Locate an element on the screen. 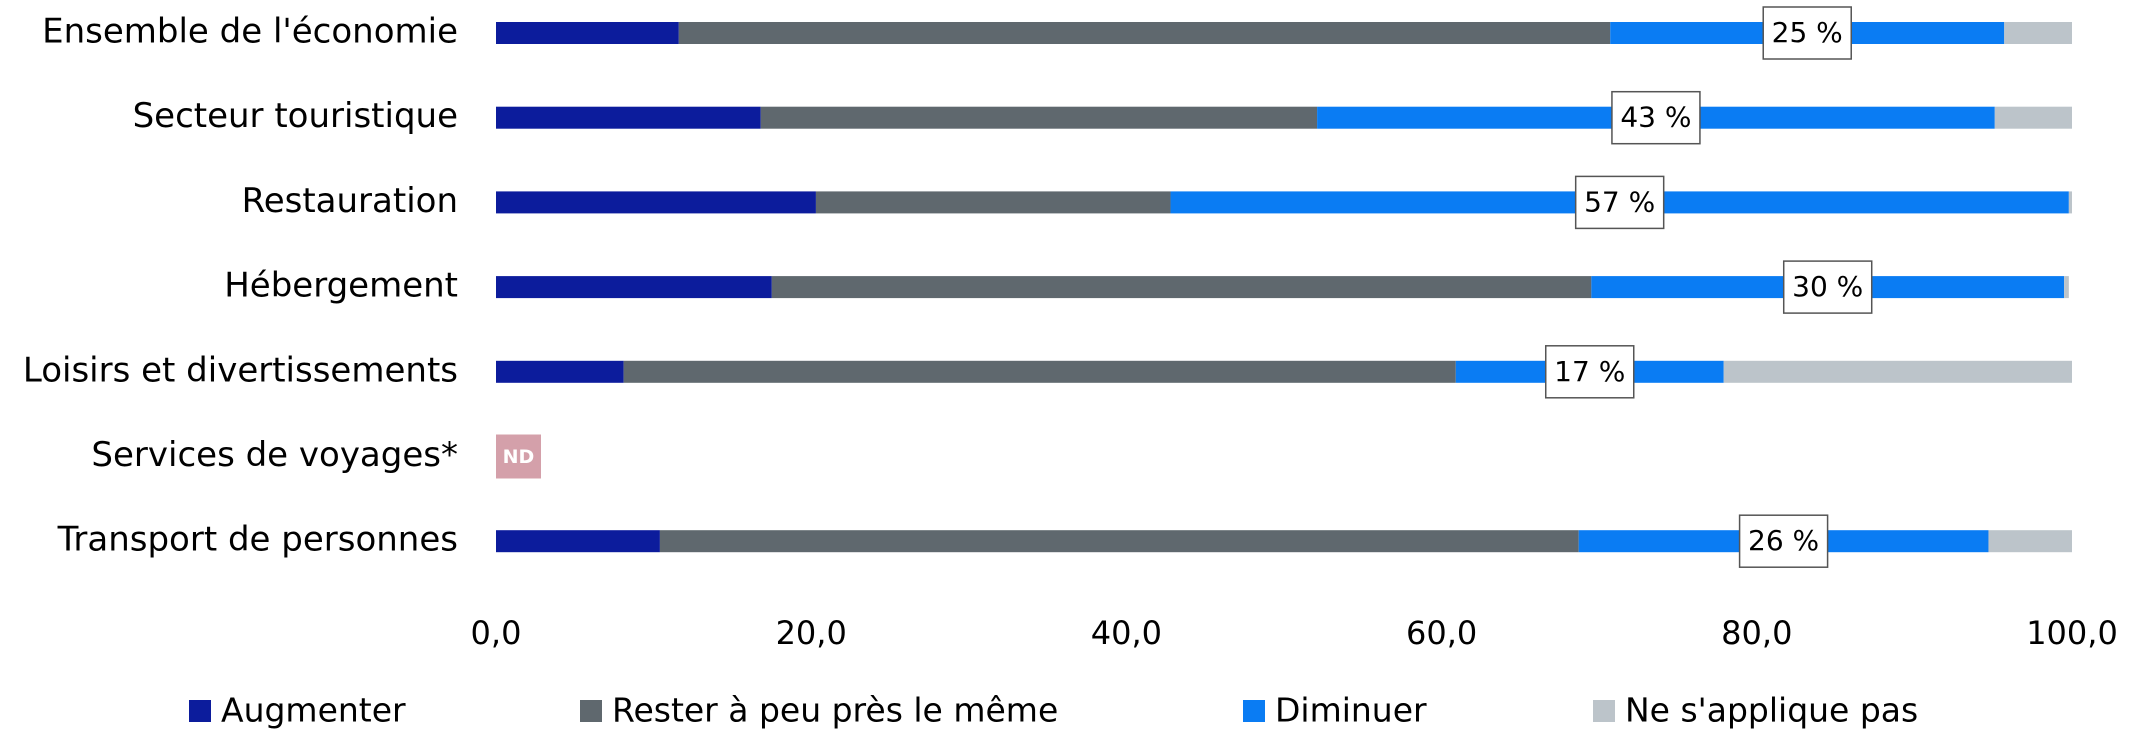 The width and height of the screenshot is (2131, 733). na-badge is located at coordinates (518, 456).